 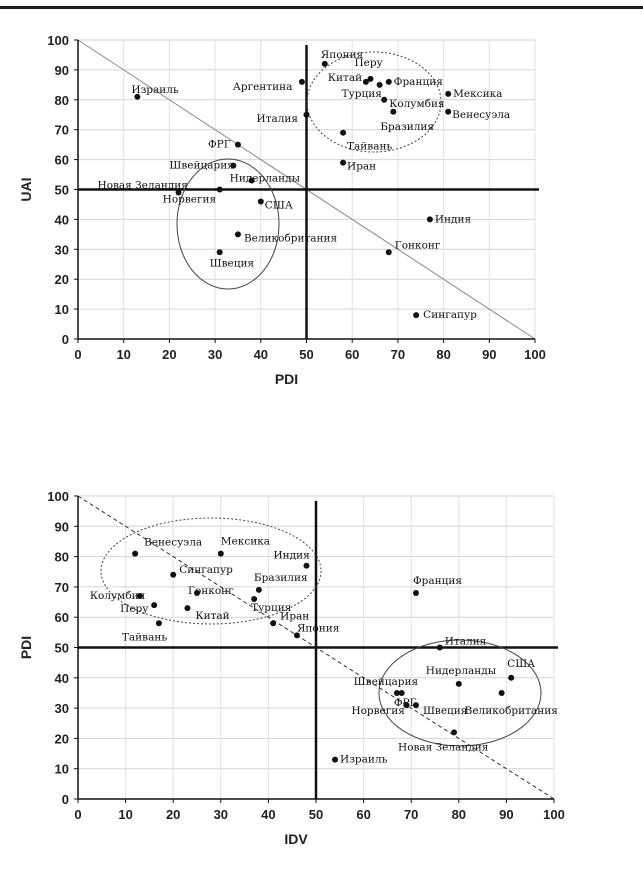 I want to click on x-axis-title: IDV, so click(x=296, y=839).